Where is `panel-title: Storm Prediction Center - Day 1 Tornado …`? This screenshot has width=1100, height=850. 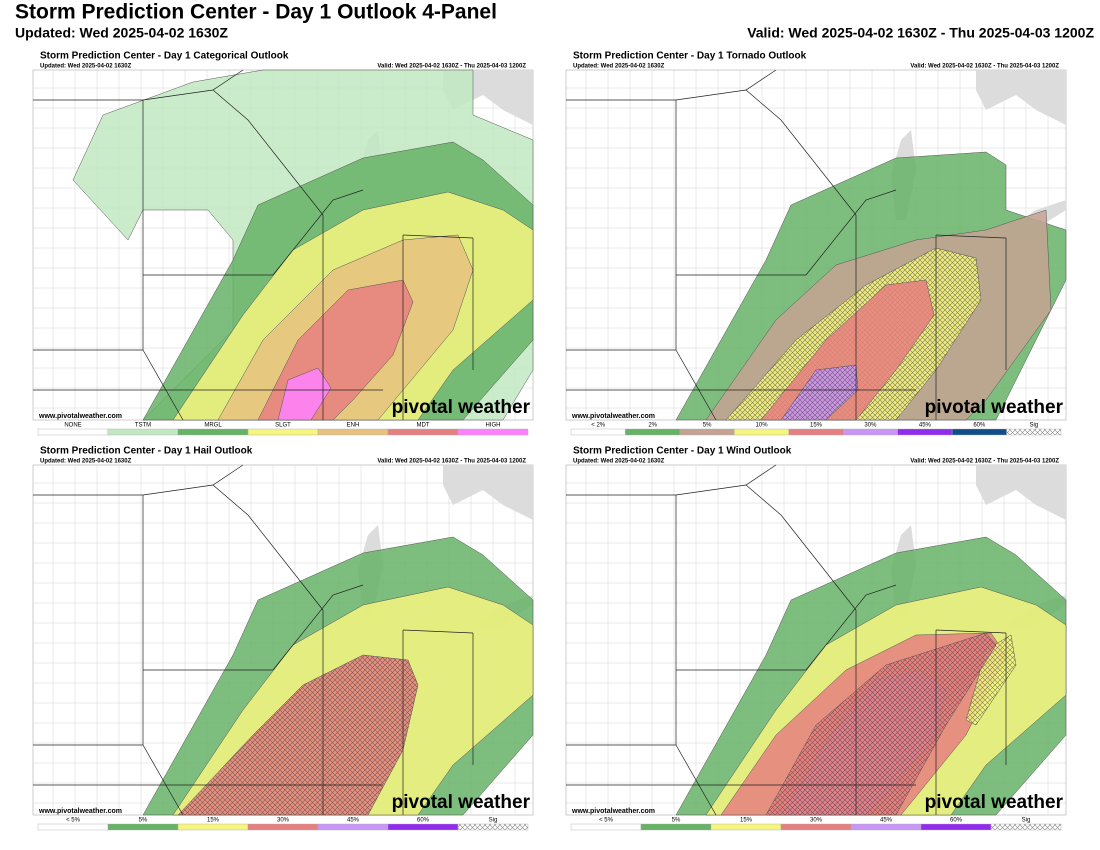 panel-title: Storm Prediction Center - Day 1 Tornado … is located at coordinates (690, 56).